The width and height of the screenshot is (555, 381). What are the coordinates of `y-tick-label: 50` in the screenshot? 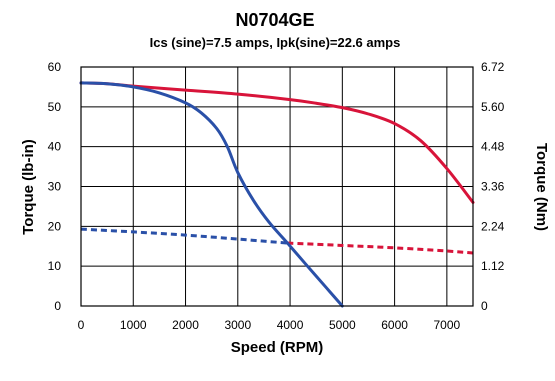 It's located at (55, 107).